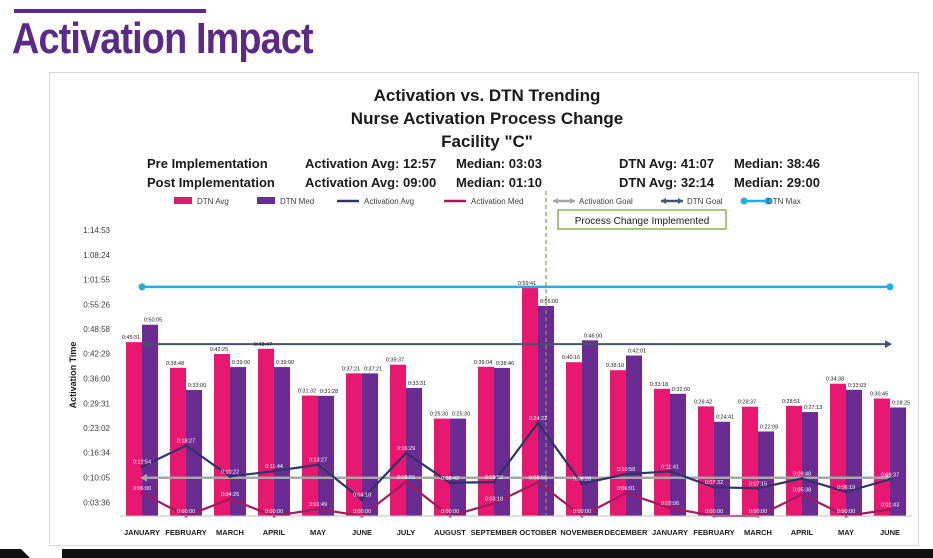  What do you see at coordinates (627, 532) in the screenshot?
I see `x-tick-label: DECEMBER` at bounding box center [627, 532].